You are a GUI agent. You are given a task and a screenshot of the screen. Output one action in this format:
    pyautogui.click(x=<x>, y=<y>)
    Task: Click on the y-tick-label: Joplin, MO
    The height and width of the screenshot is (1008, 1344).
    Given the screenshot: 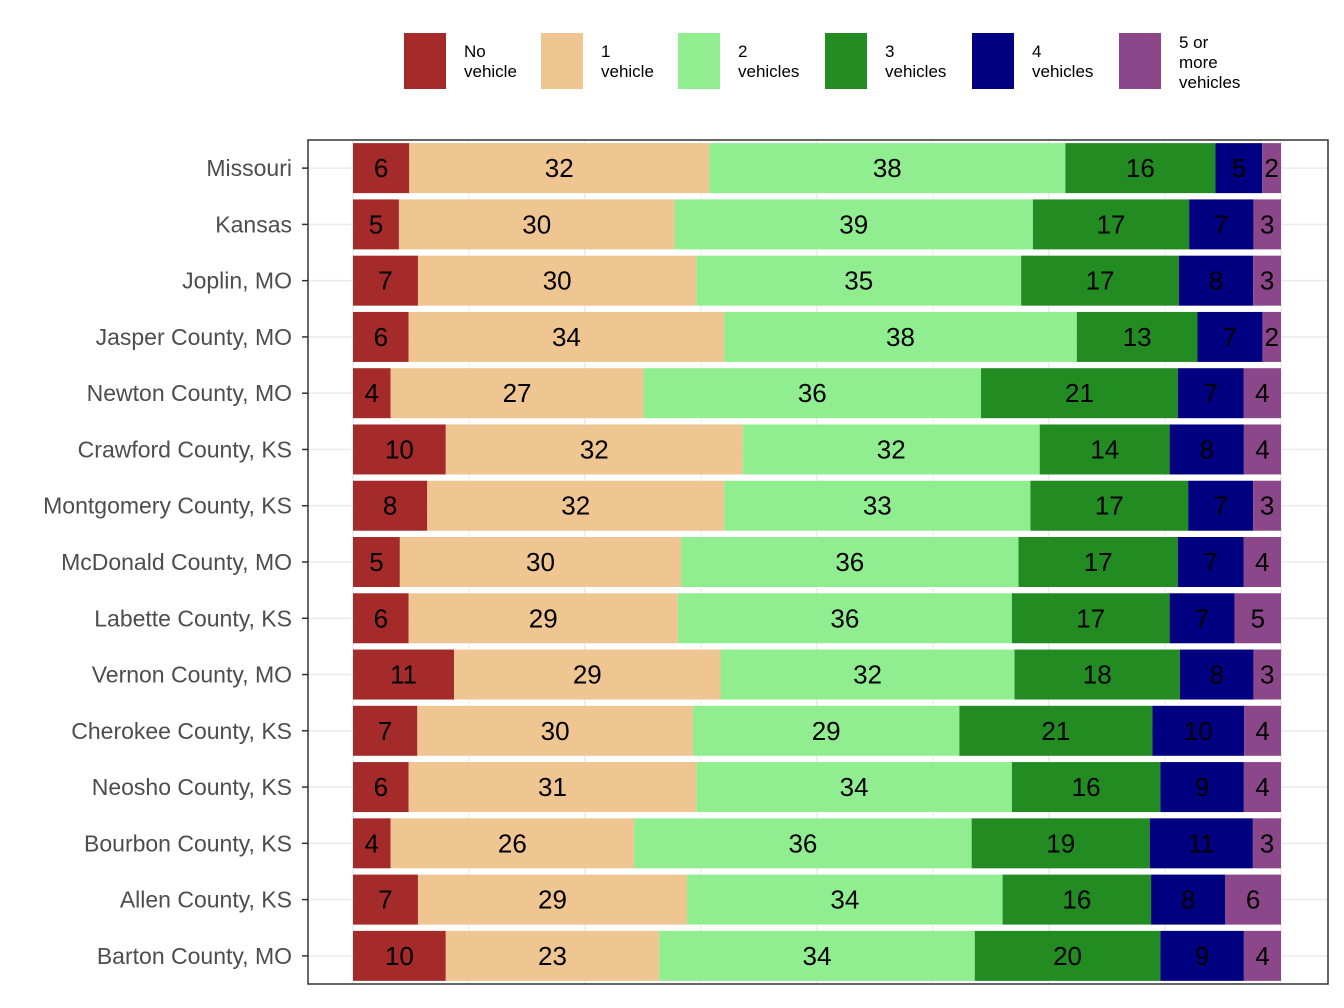 What is the action you would take?
    pyautogui.click(x=237, y=281)
    